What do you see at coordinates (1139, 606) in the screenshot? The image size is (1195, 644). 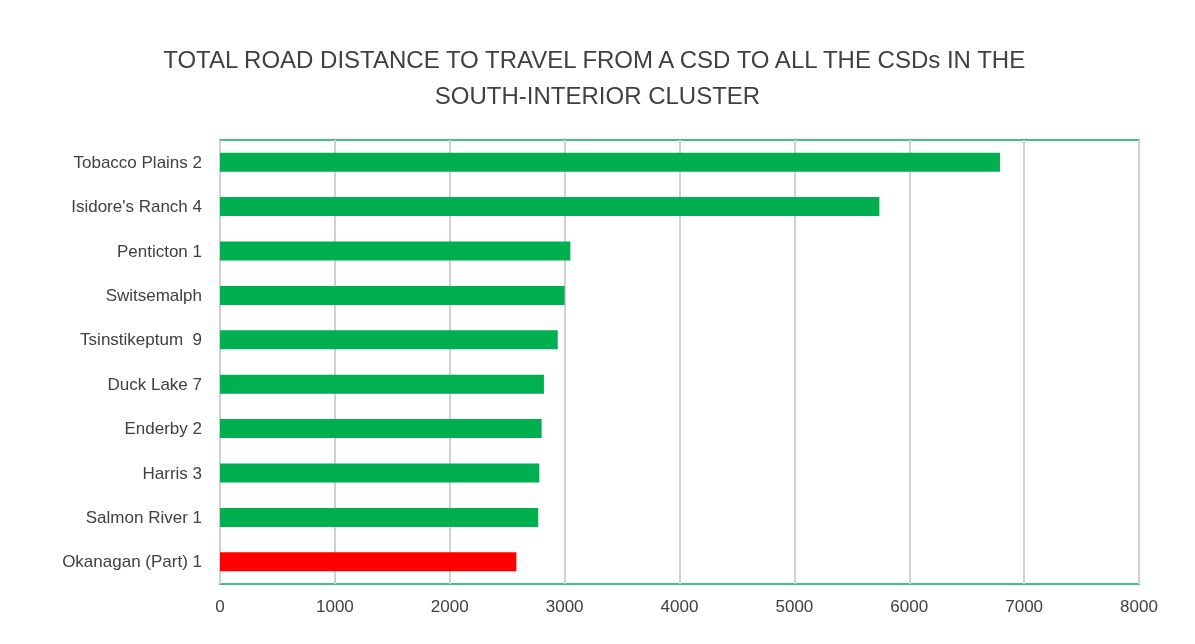 I see `x-tick-label: 8000` at bounding box center [1139, 606].